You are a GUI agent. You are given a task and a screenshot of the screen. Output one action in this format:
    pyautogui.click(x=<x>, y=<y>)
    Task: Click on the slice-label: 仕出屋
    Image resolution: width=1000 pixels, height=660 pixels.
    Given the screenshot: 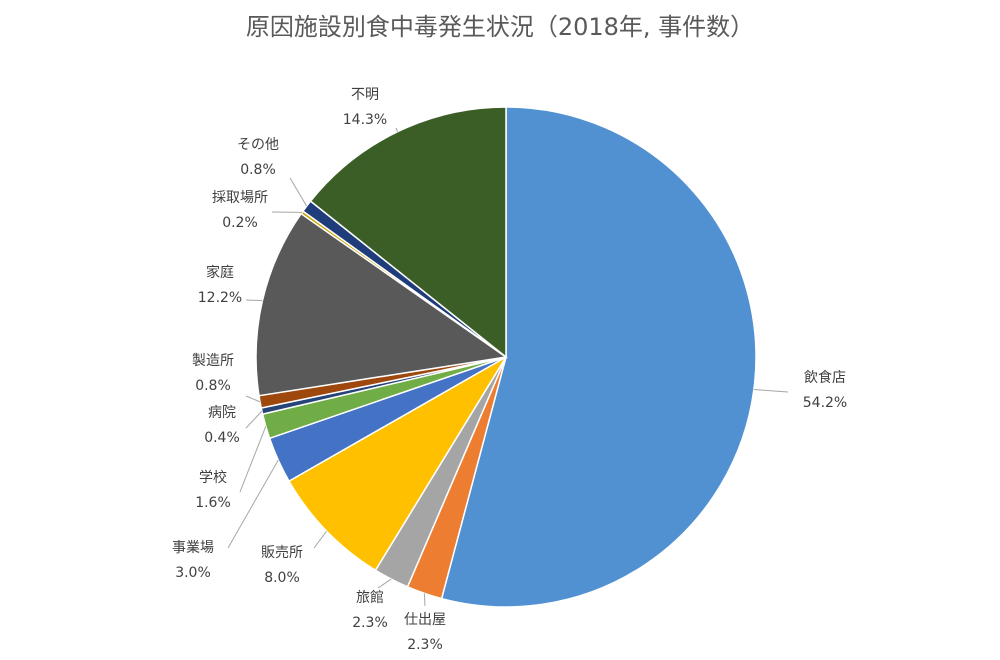 What is the action you would take?
    pyautogui.click(x=425, y=620)
    